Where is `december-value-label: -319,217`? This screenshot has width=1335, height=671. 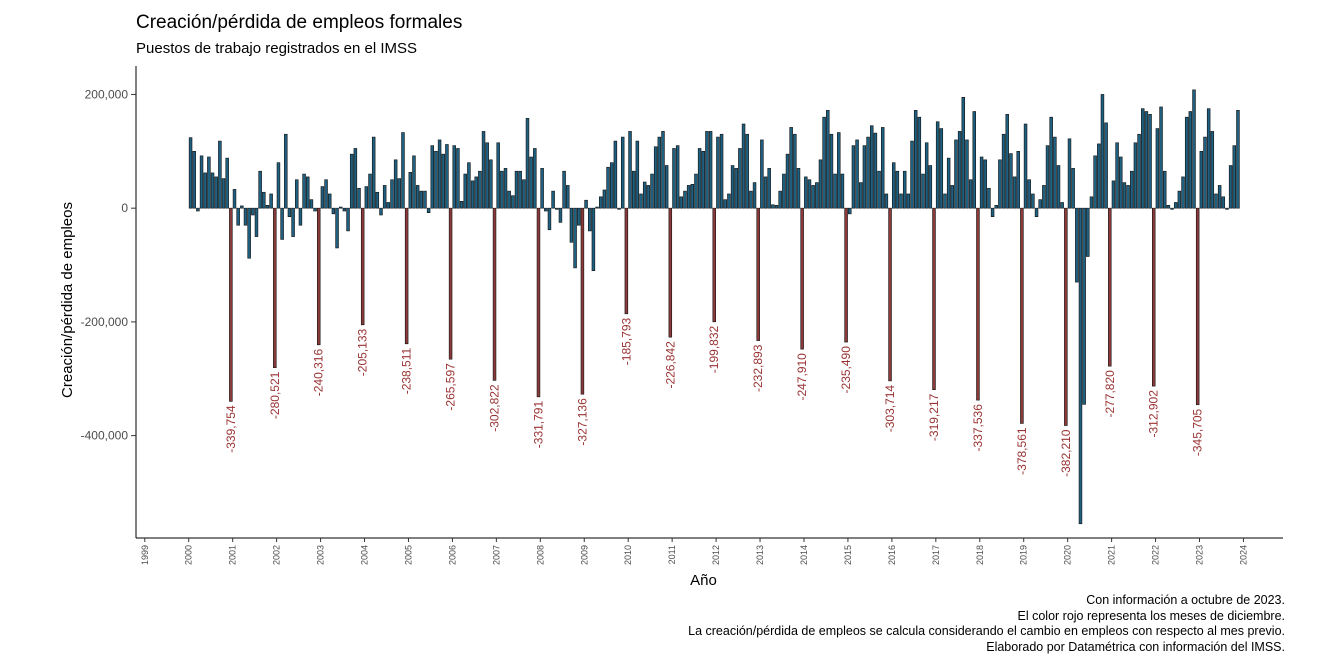
december-value-label: -319,217 is located at coordinates (934, 417).